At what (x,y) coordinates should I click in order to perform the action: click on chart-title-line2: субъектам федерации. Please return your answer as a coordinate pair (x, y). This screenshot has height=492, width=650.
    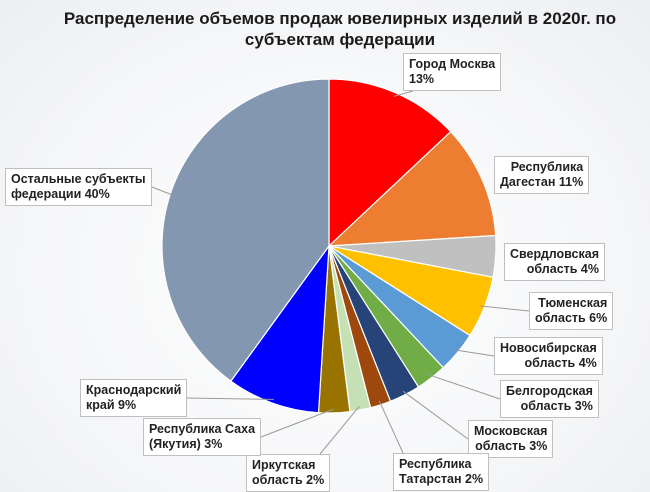
    Looking at the image, I should click on (340, 39).